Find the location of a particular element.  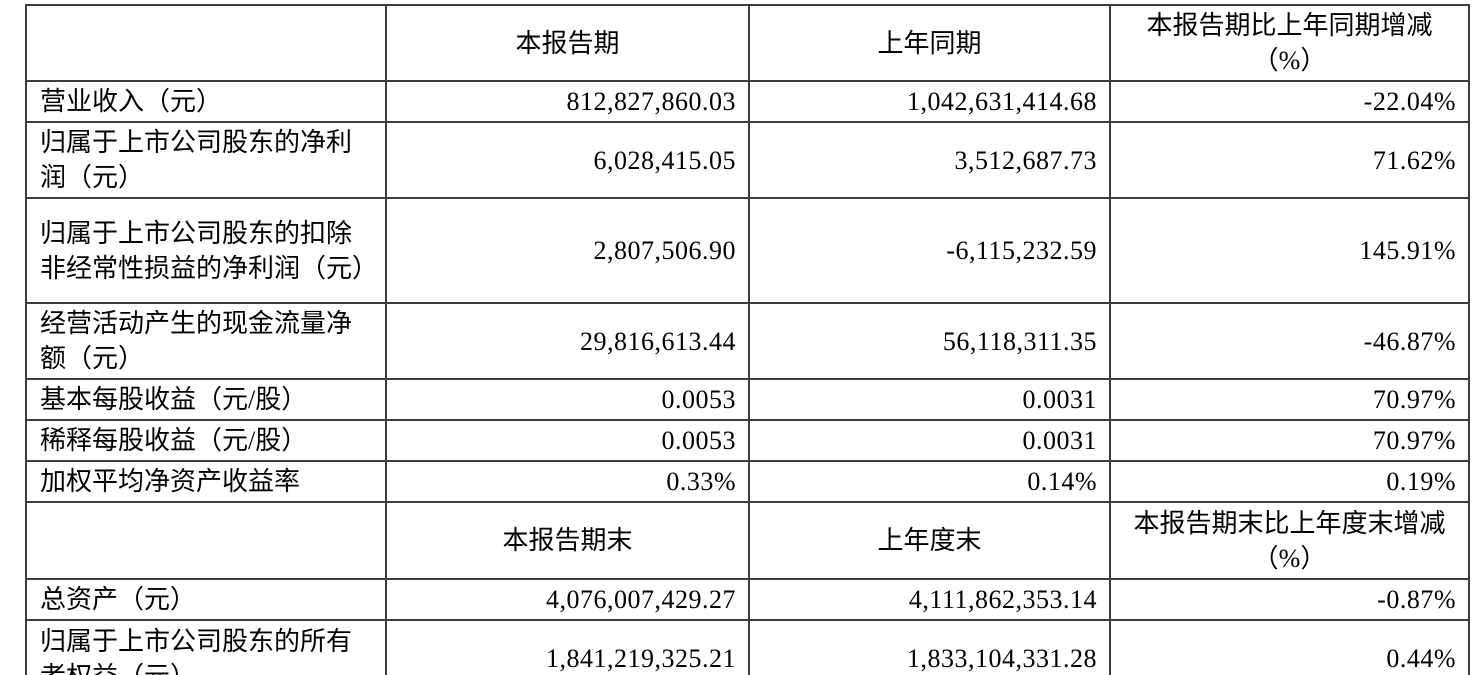

row-label: 营业收入（元） is located at coordinates (206, 101).